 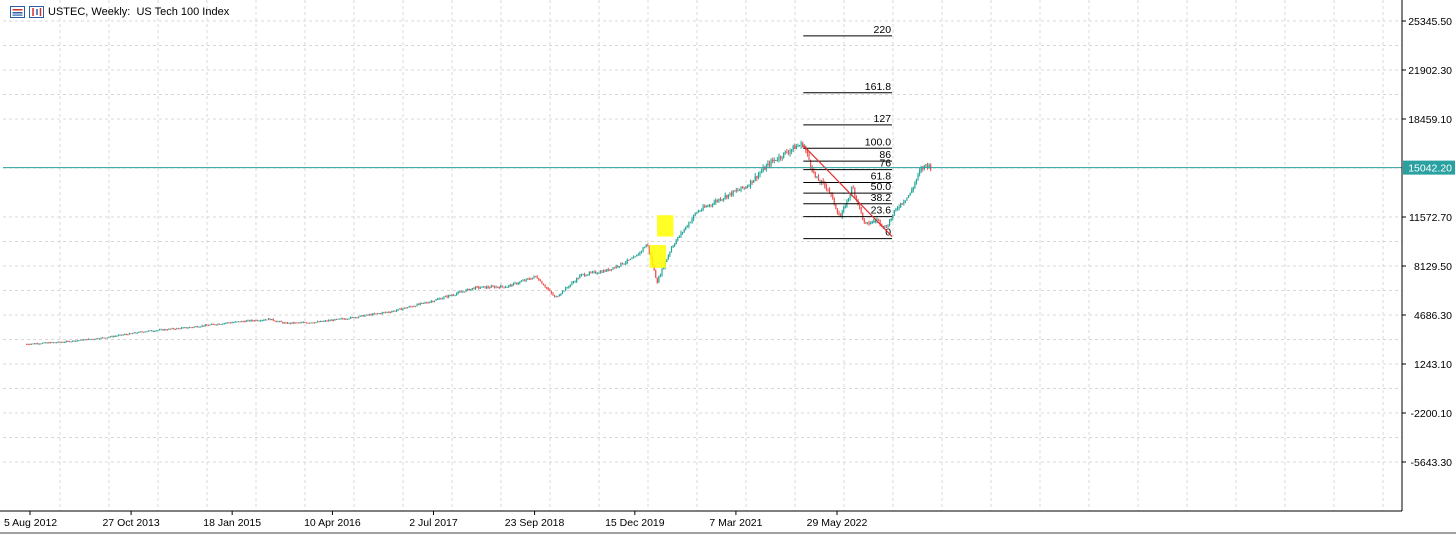 What do you see at coordinates (17, 12) in the screenshot?
I see `candles-chart-icon` at bounding box center [17, 12].